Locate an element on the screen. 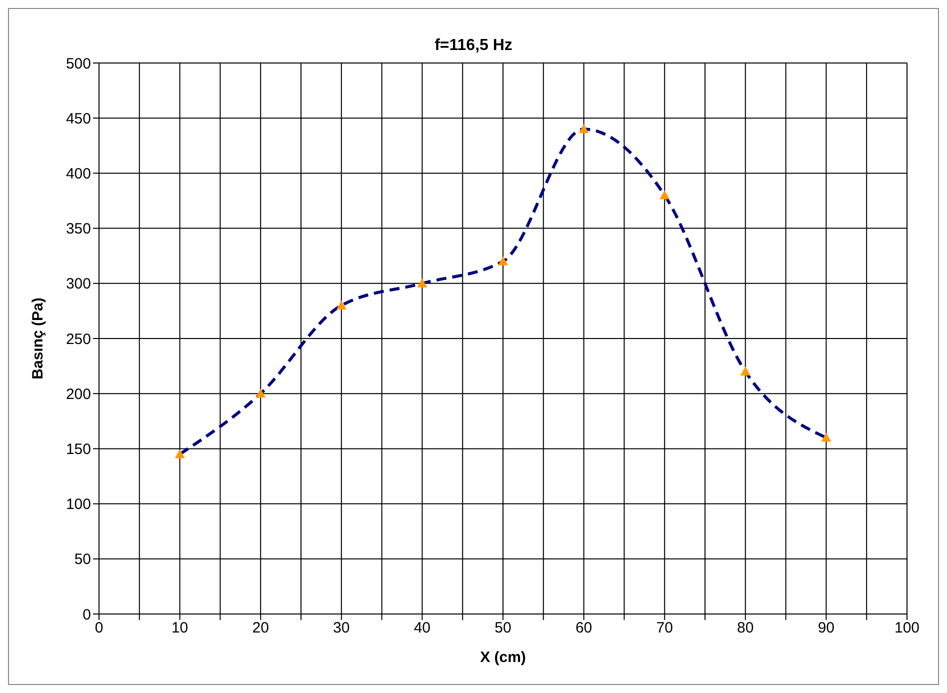  x-tick-label: 30 is located at coordinates (341, 628).